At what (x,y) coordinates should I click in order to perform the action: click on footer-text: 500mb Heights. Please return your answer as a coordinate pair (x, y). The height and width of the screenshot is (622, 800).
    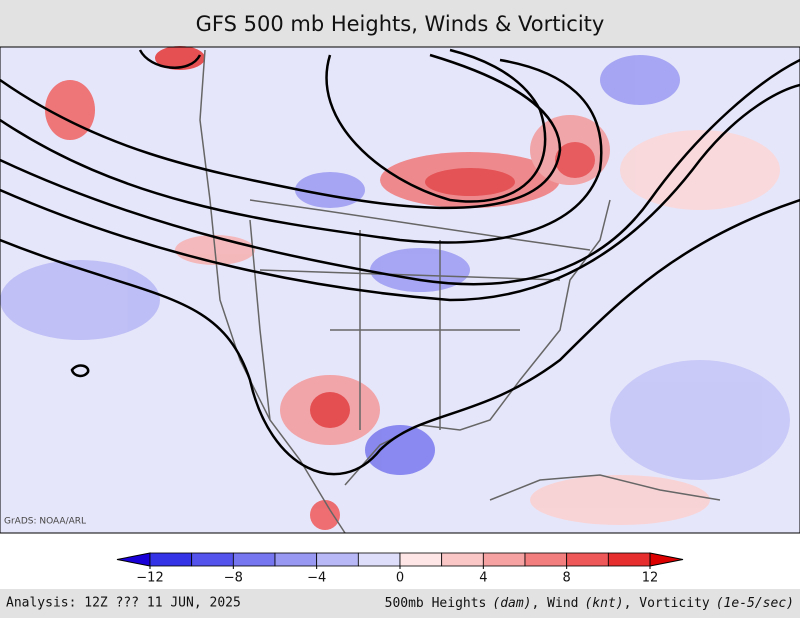
    Looking at the image, I should click on (436, 603).